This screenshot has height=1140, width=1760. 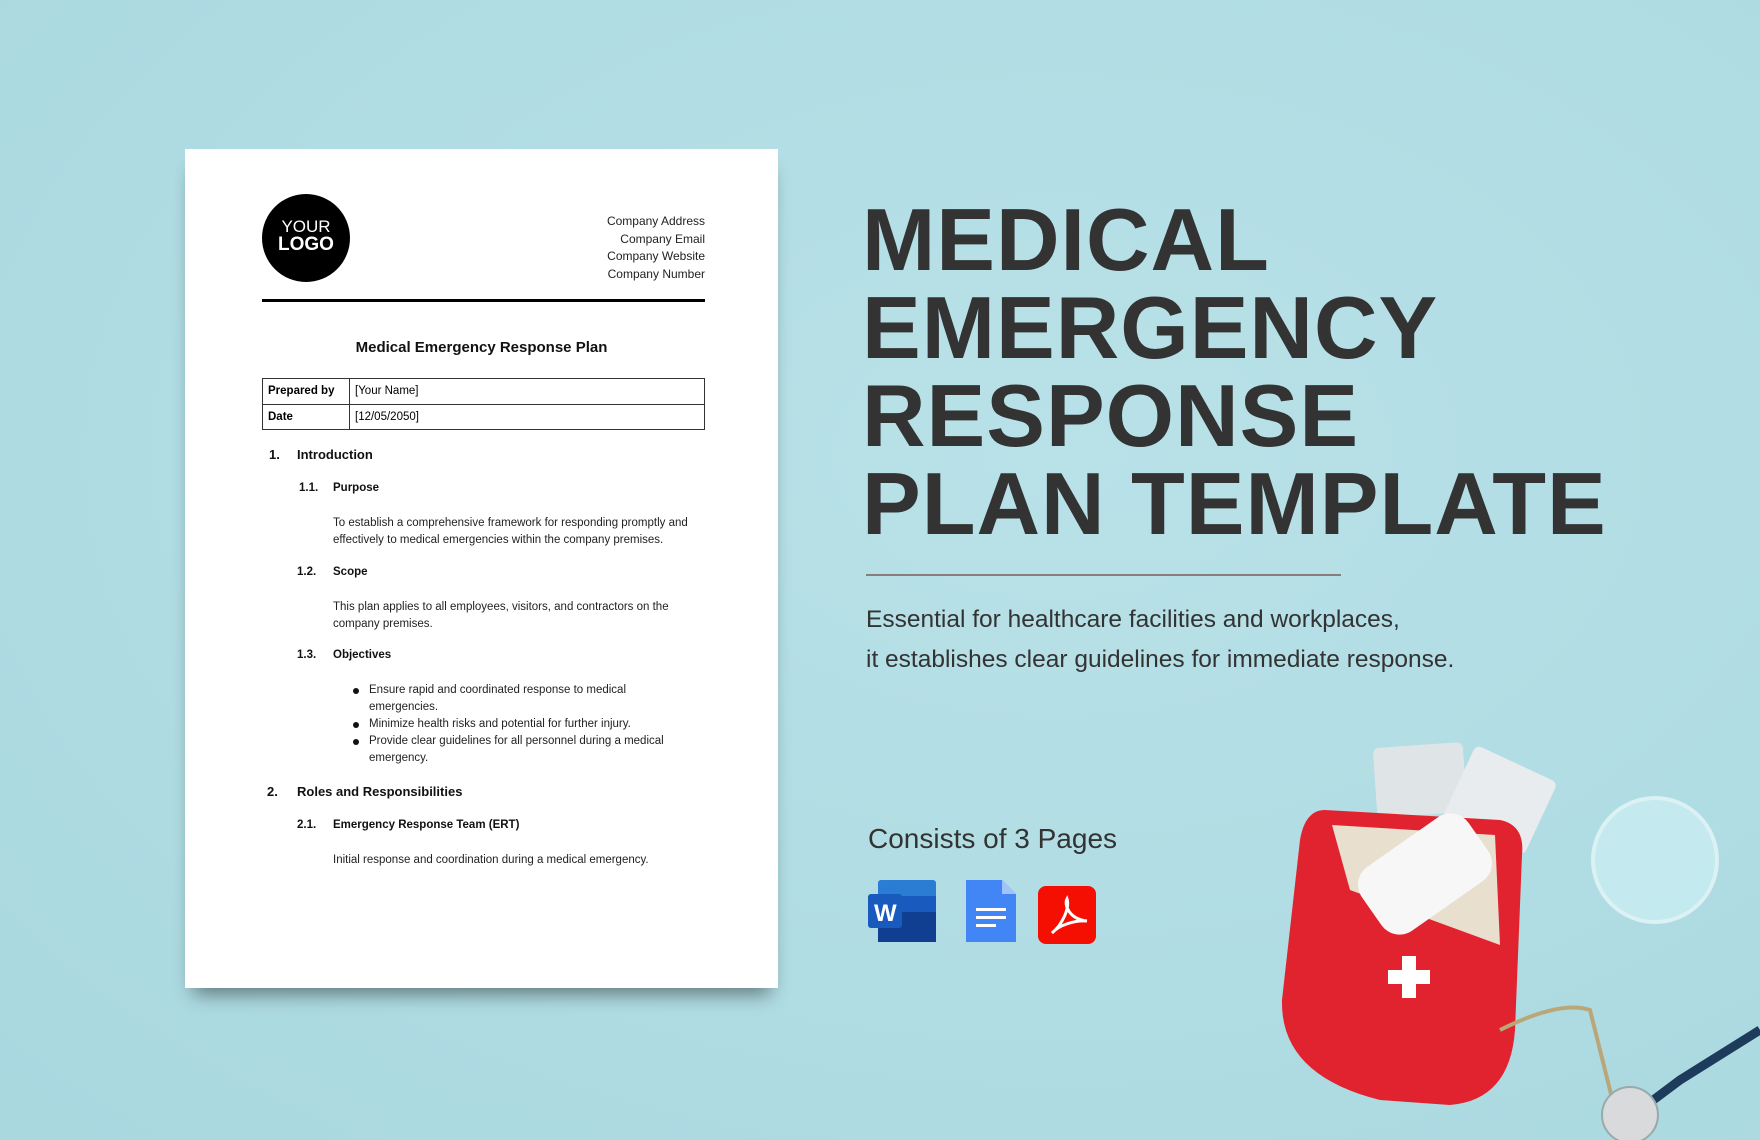 I want to click on table-label: Date, so click(x=306, y=416).